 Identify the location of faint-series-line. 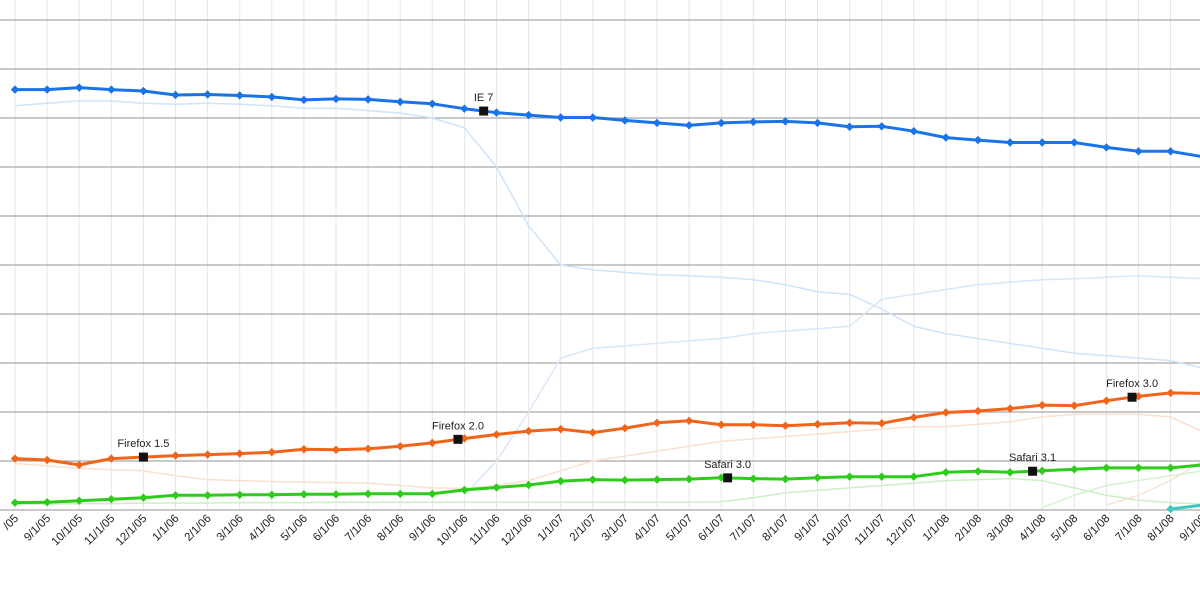
(1120, 489).